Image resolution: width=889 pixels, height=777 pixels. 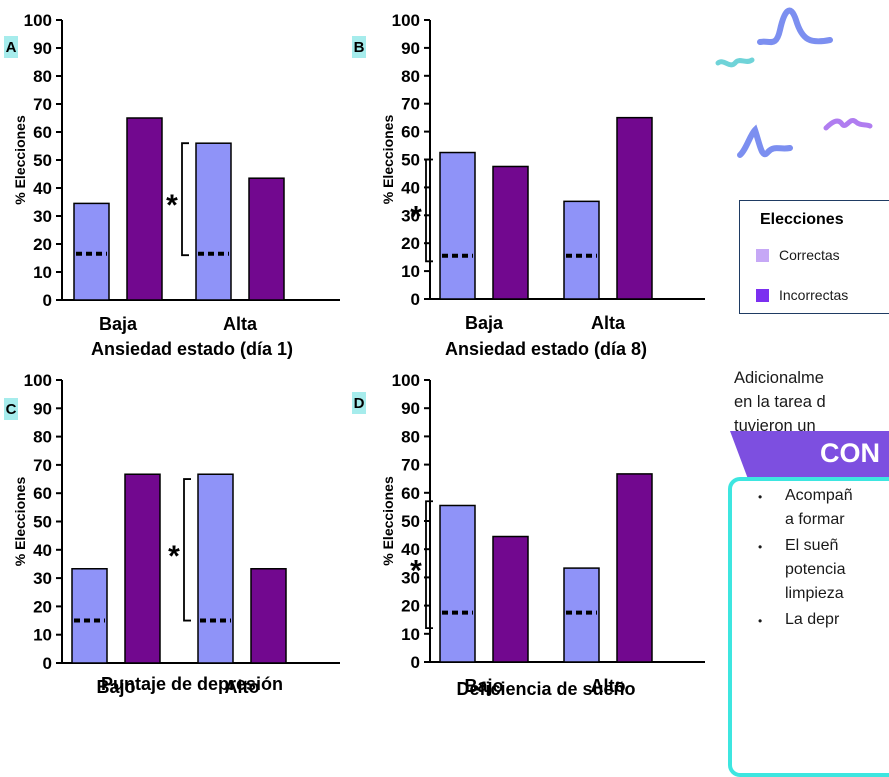 What do you see at coordinates (483, 686) in the screenshot?
I see `panel-d-x-tick-label-0: Bajo` at bounding box center [483, 686].